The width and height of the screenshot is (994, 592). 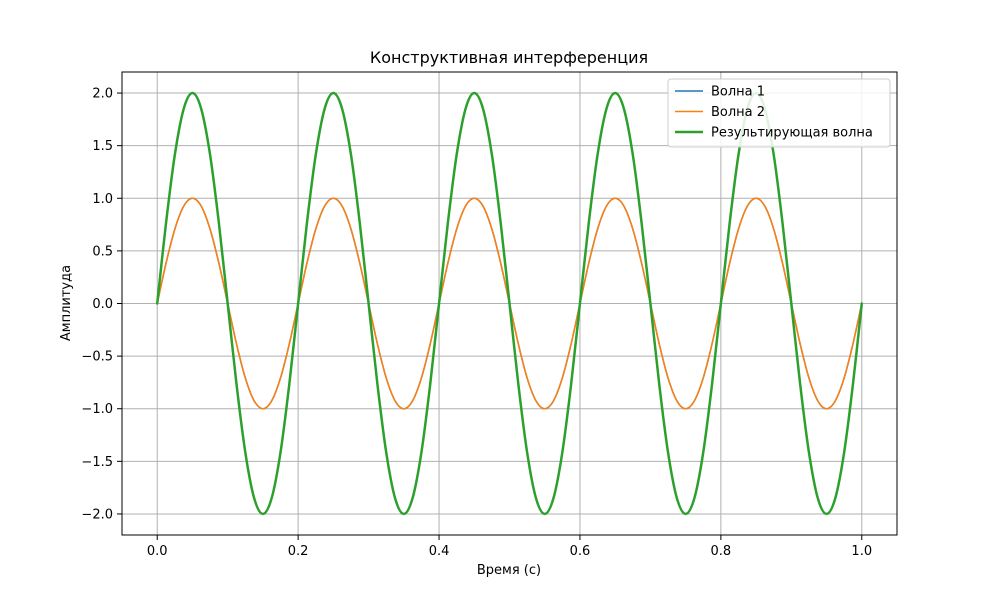 I want to click on chart-title: Конструктивная интерференция, so click(x=509, y=57).